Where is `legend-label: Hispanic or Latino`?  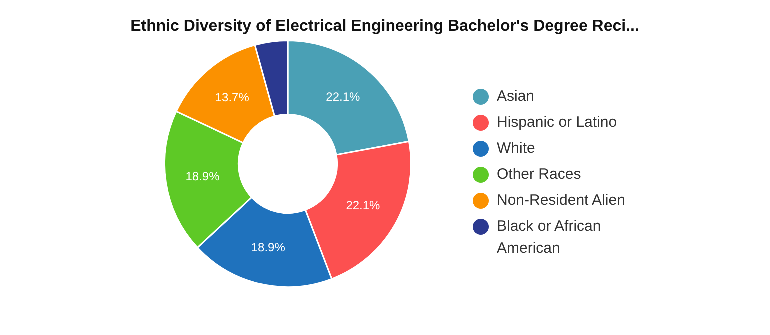 legend-label: Hispanic or Latino is located at coordinates (557, 123).